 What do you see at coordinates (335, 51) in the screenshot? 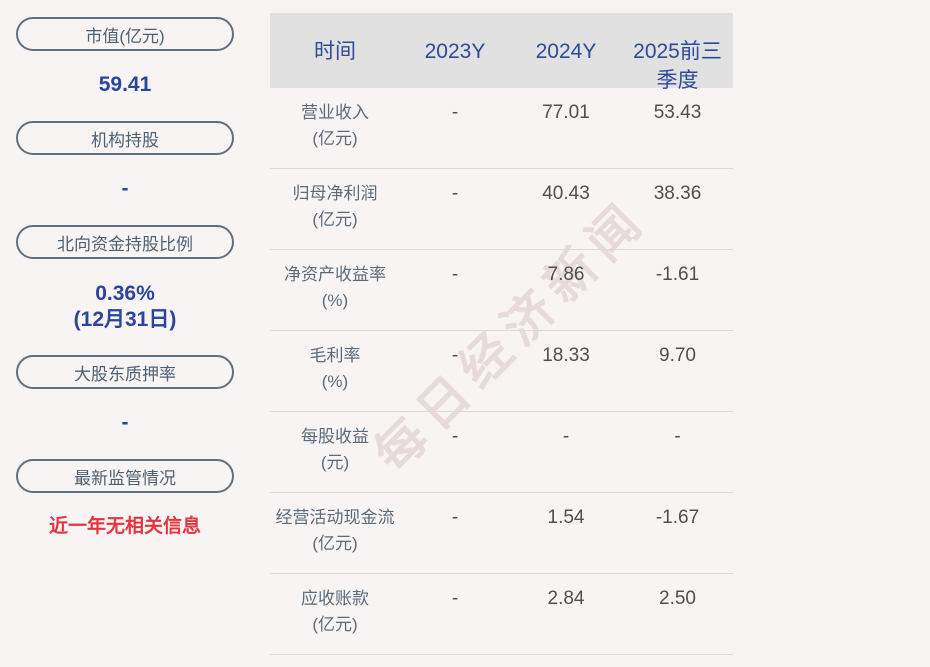
I see `col-header-time: 时间` at bounding box center [335, 51].